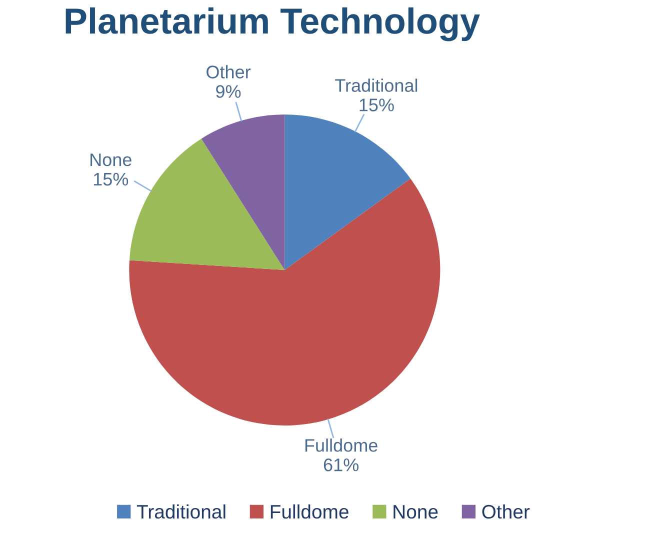 The image size is (647, 540). What do you see at coordinates (181, 511) in the screenshot?
I see `legend-label: Traditional` at bounding box center [181, 511].